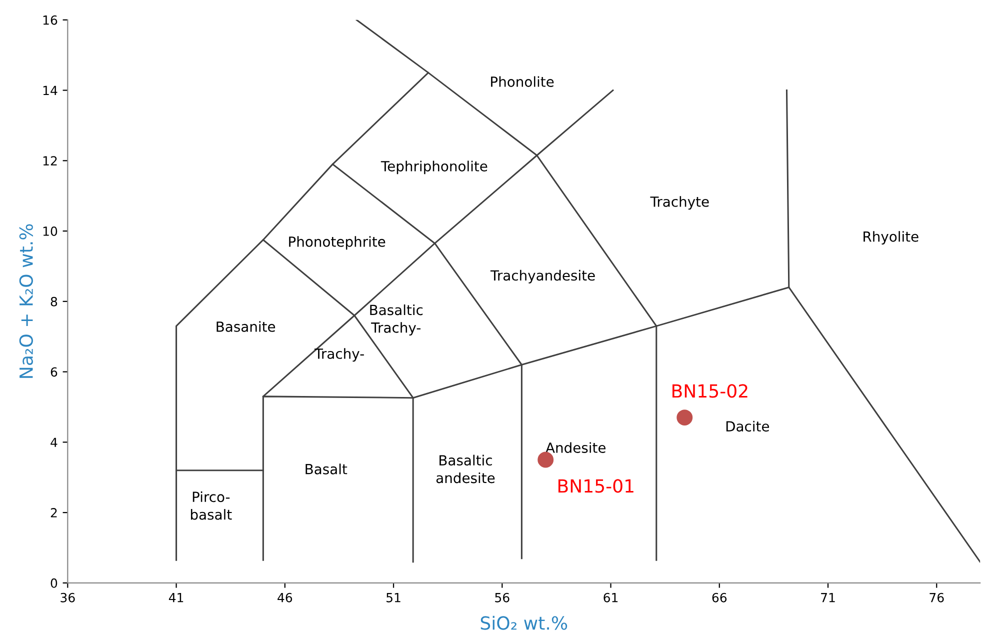 This screenshot has width=995, height=642. What do you see at coordinates (67, 597) in the screenshot?
I see `x-tick-label: 36` at bounding box center [67, 597].